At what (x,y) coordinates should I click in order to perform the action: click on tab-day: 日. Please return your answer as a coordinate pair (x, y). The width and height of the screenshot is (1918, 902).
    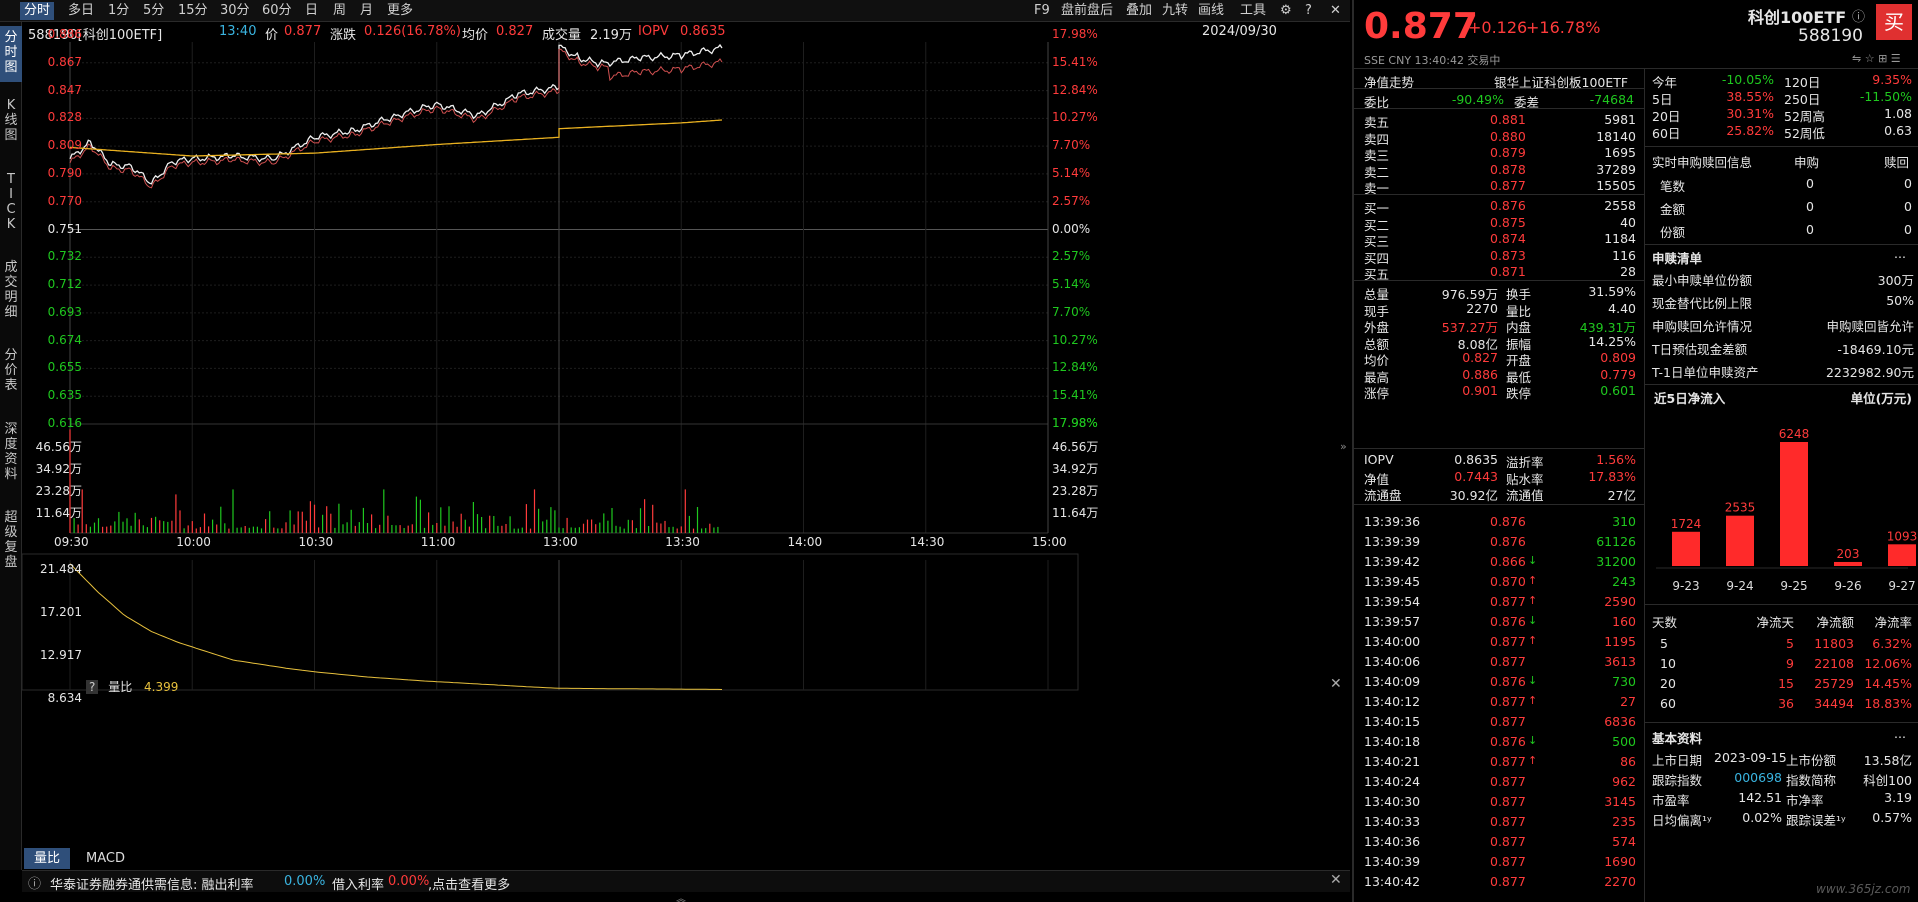
    Looking at the image, I should click on (312, 10).